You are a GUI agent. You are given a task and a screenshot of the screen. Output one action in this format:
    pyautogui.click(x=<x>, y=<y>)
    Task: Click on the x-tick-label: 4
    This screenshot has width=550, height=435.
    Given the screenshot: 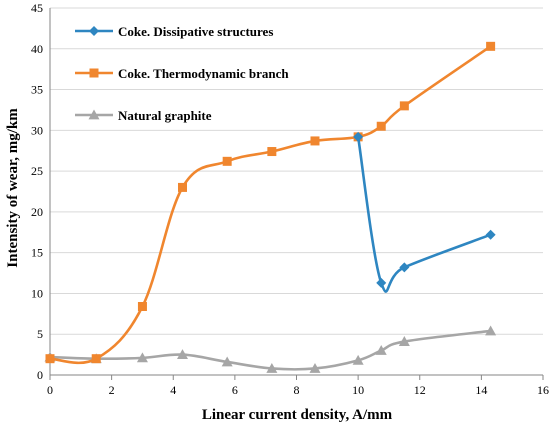 What is the action you would take?
    pyautogui.click(x=173, y=390)
    